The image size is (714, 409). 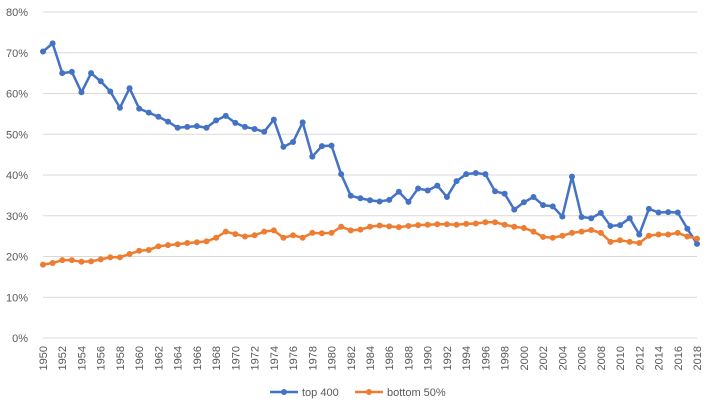 I want to click on x-tick-label: 1998, so click(x=506, y=358).